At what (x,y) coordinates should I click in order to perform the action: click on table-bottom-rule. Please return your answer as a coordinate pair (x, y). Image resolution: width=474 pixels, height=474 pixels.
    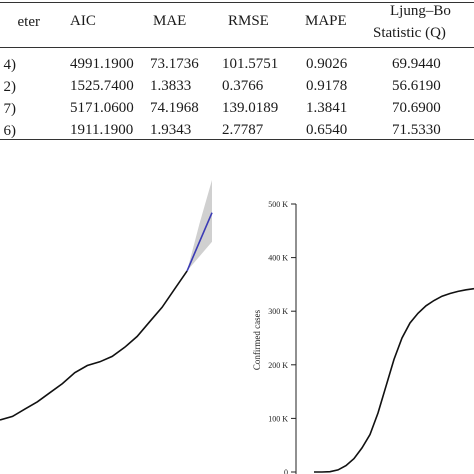
    Looking at the image, I should click on (237, 139).